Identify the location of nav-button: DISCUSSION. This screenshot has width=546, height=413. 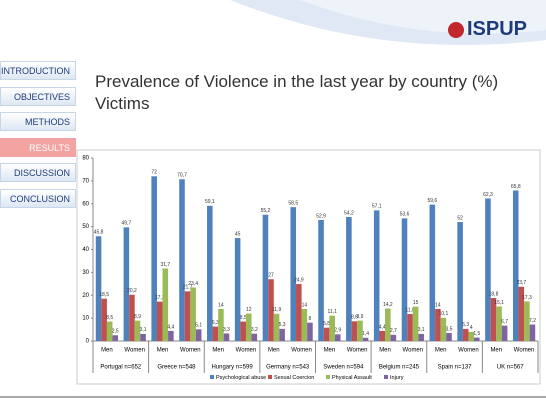
(38, 172).